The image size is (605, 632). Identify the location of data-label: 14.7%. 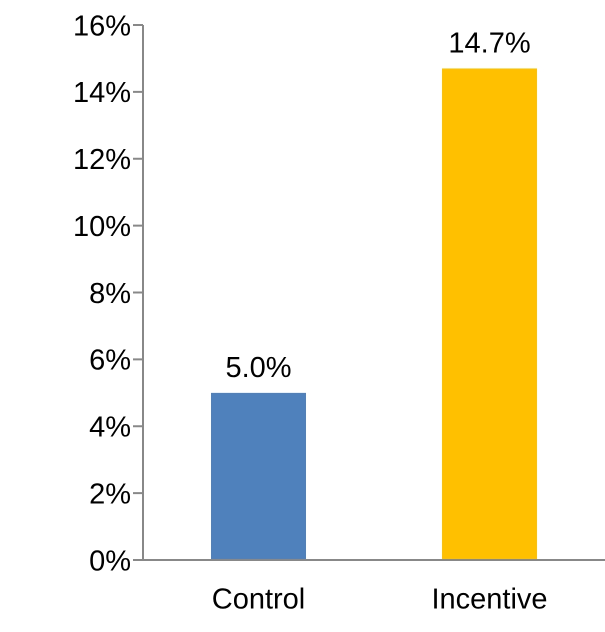
(489, 43).